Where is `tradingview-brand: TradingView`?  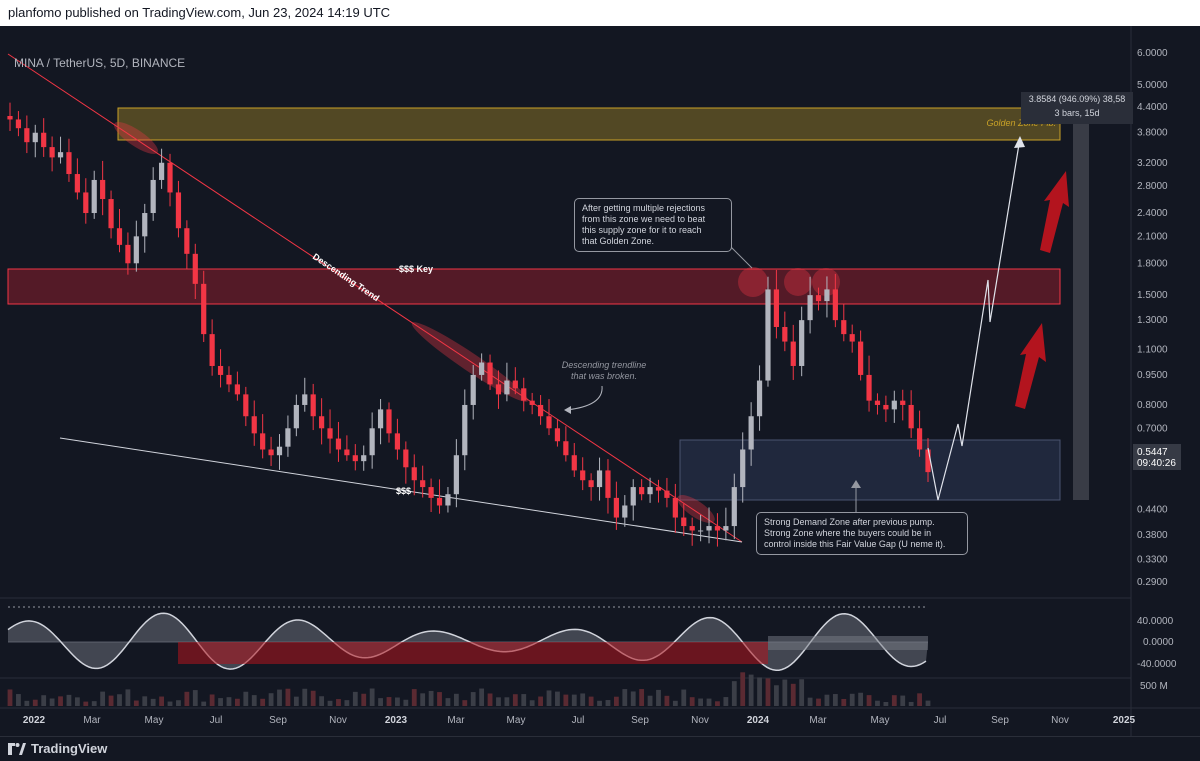 tradingview-brand: TradingView is located at coordinates (57, 748).